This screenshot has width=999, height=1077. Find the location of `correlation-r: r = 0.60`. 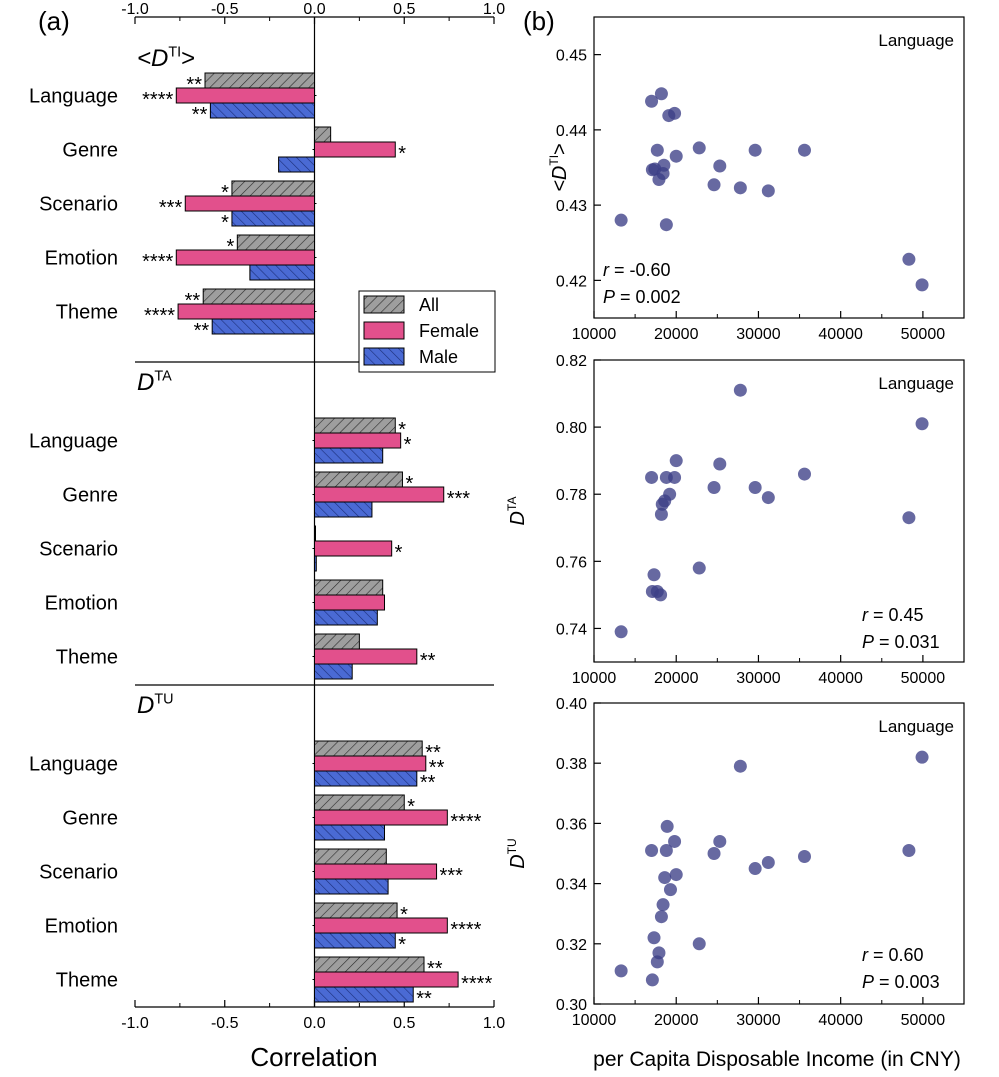

correlation-r: r = 0.60 is located at coordinates (893, 955).